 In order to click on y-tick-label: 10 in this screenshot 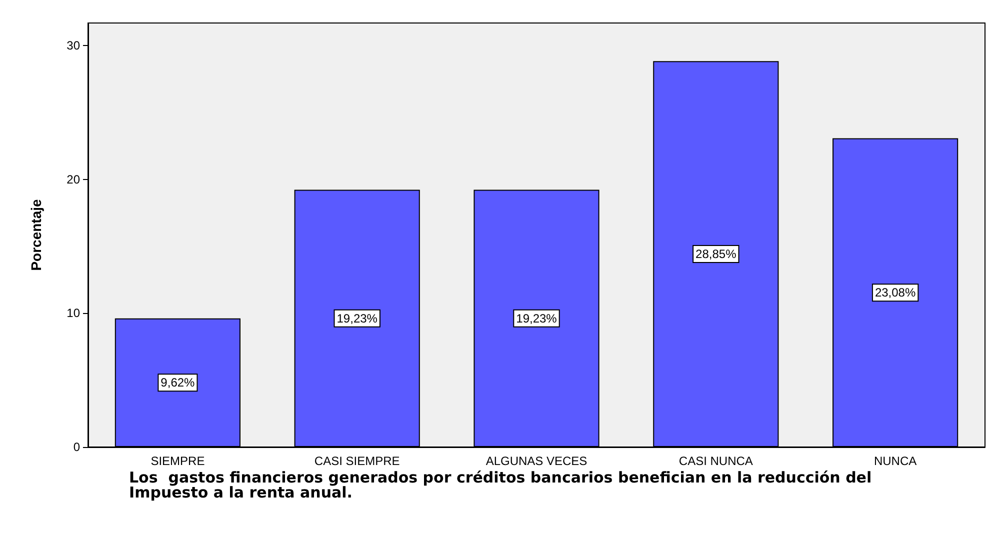, I will do `click(73, 313)`.